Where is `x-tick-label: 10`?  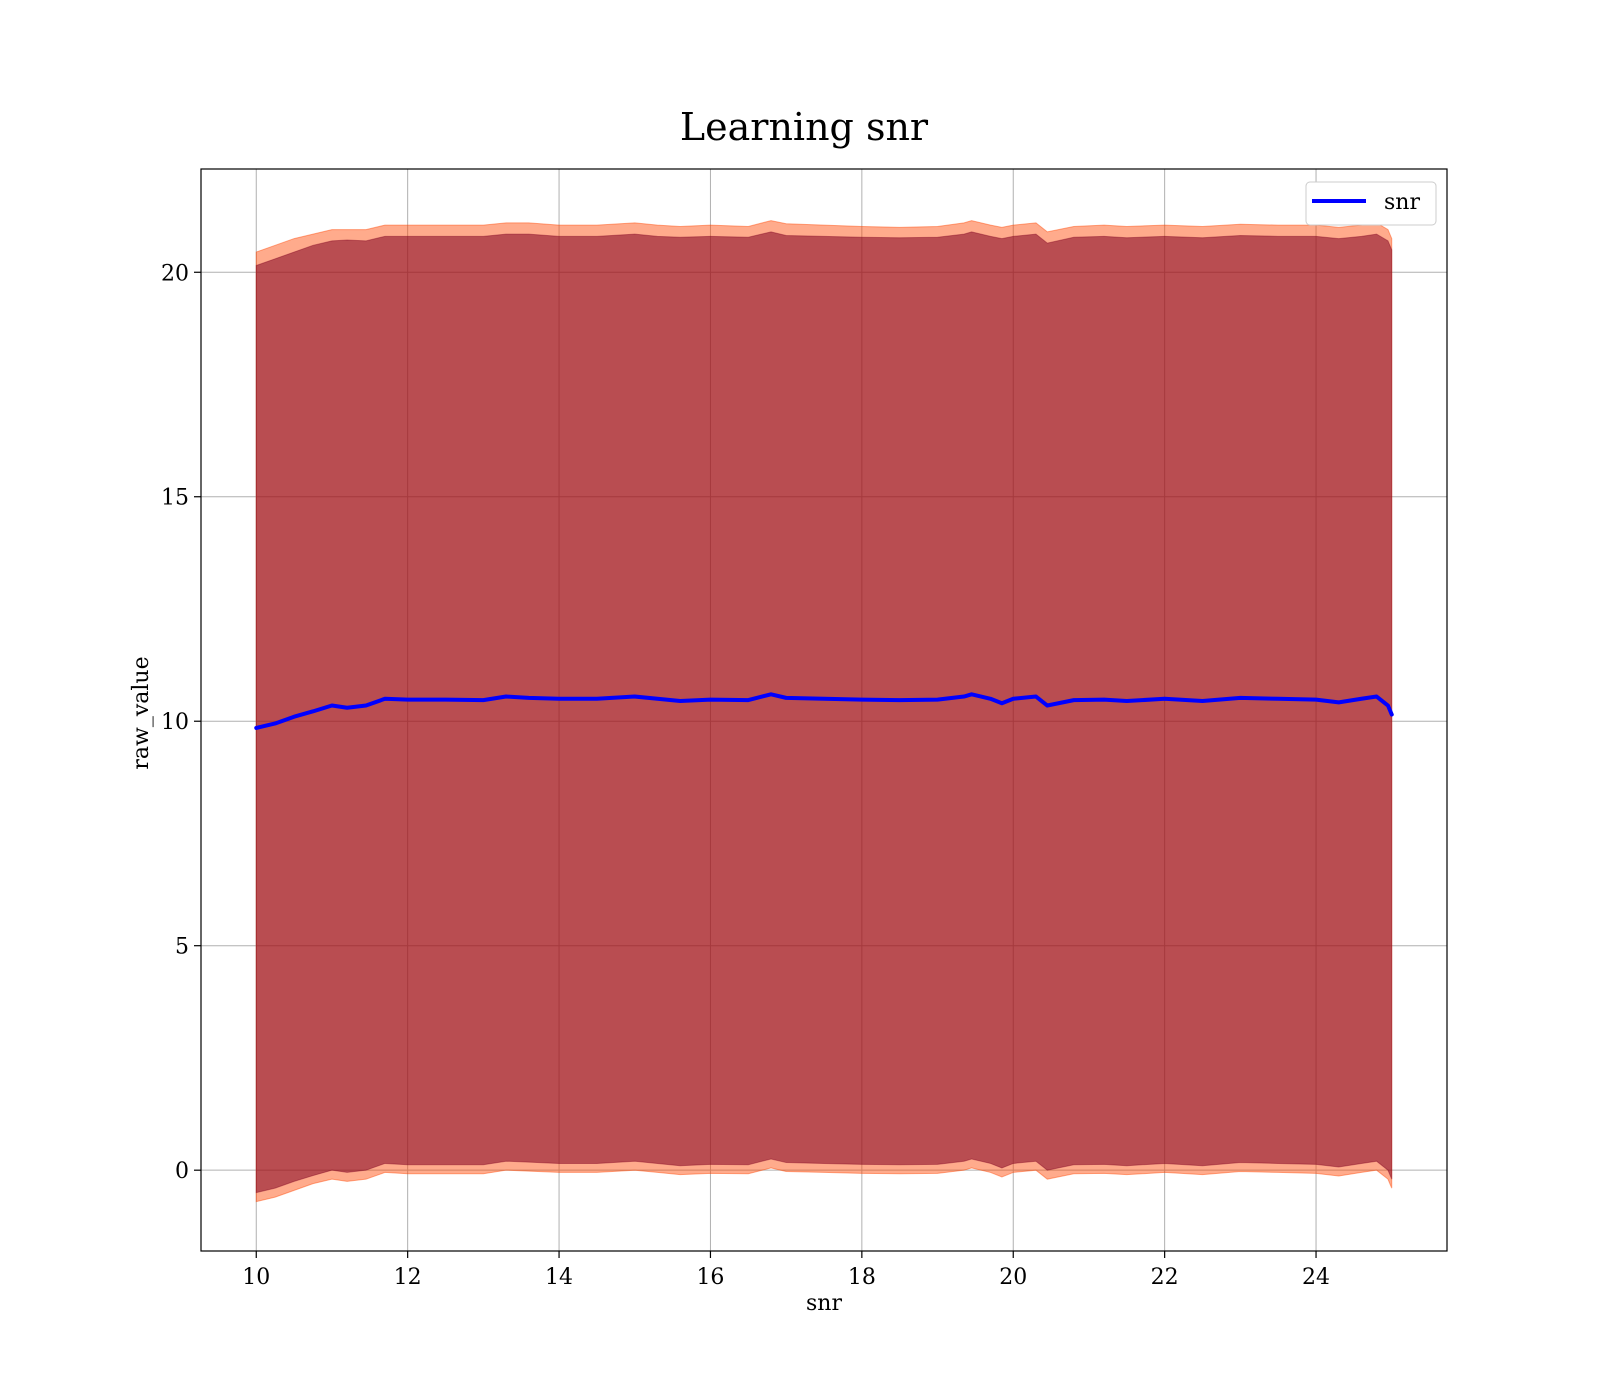 x-tick-label: 10 is located at coordinates (256, 1277).